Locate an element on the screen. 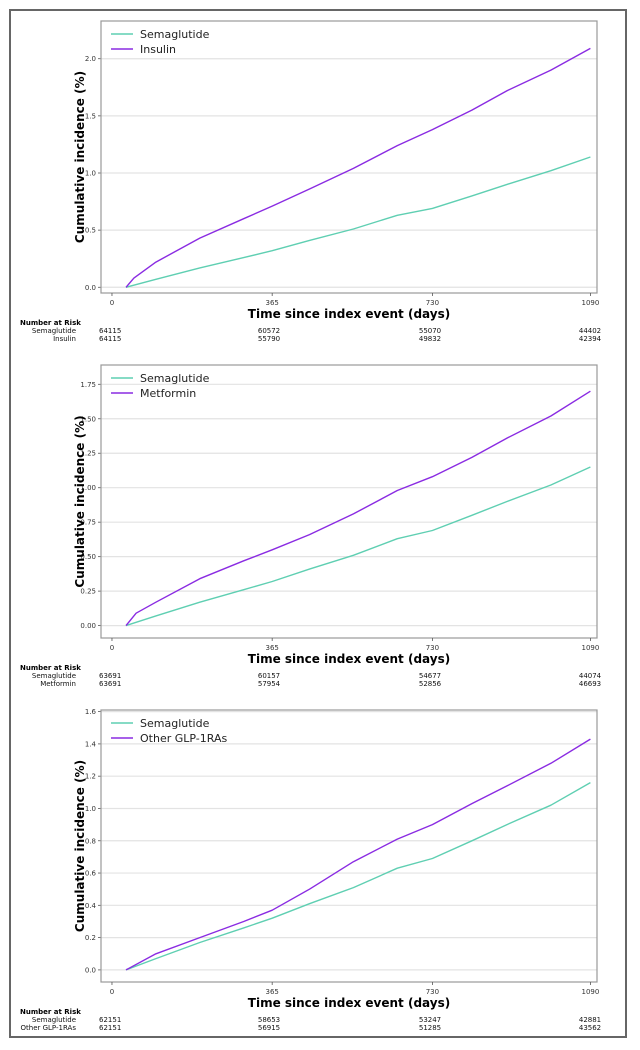  risk-value: 60572 is located at coordinates (269, 331).